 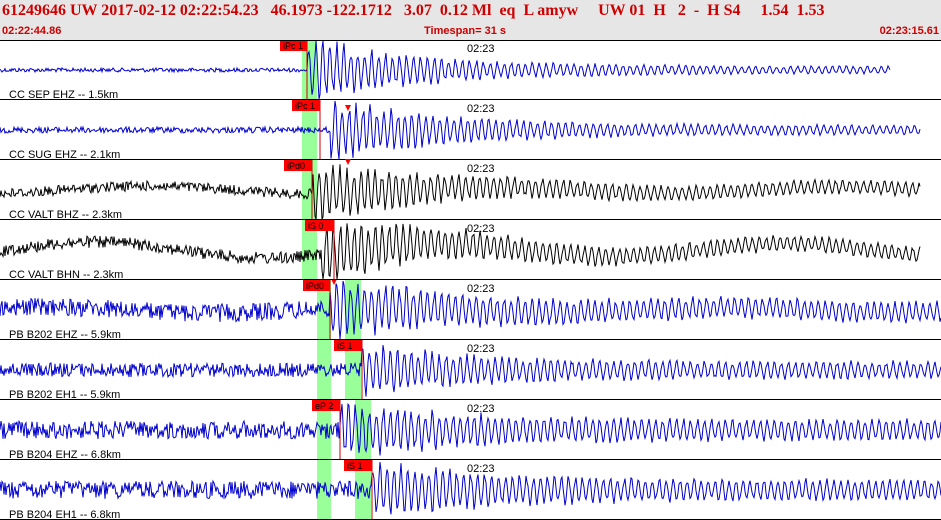 I want to click on pick-label: eP 2, so click(x=324, y=406).